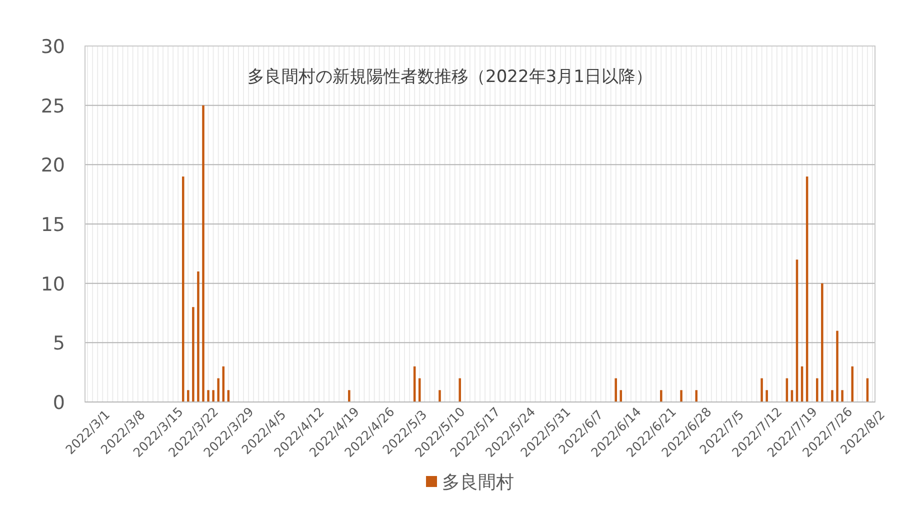  Describe the element at coordinates (52, 47) in the screenshot. I see `y-tick-label: 30` at that location.